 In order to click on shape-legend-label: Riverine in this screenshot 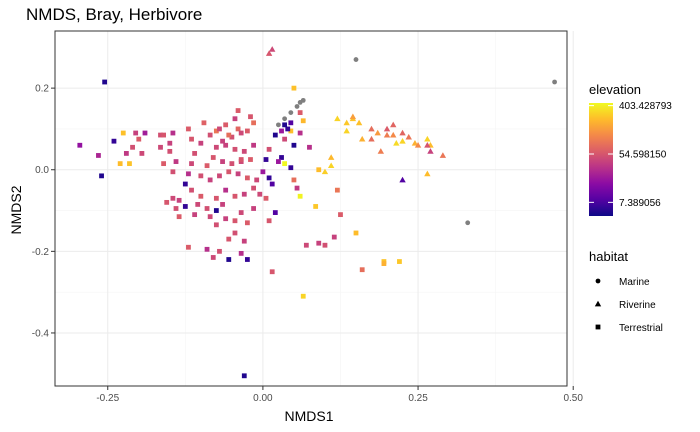, I will do `click(637, 305)`.